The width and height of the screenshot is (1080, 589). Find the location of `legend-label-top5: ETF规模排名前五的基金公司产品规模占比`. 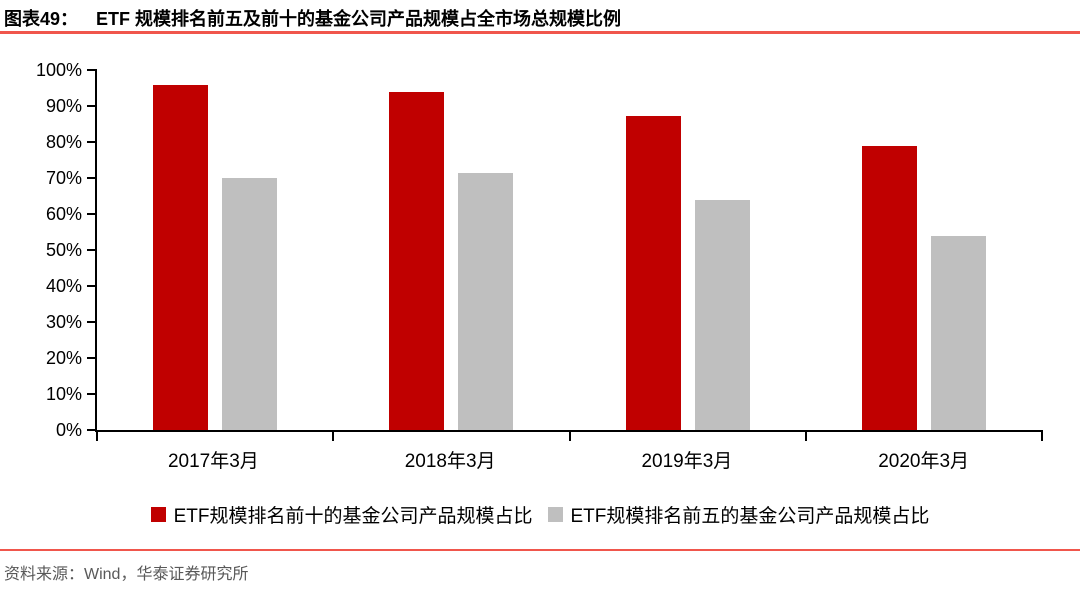

legend-label-top5: ETF规模排名前五的基金公司产品规模占比 is located at coordinates (750, 516).